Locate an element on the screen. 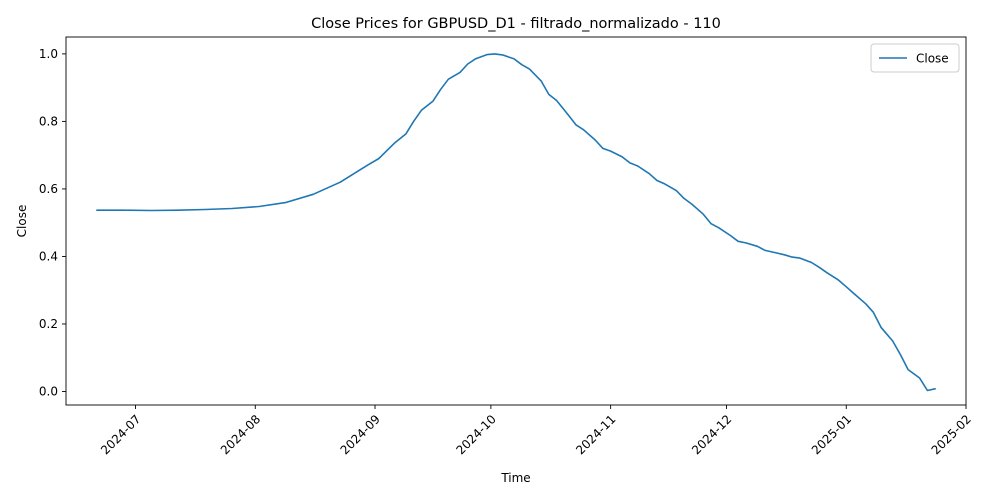 The width and height of the screenshot is (1000, 500). y-axis-title: Close is located at coordinates (22, 221).